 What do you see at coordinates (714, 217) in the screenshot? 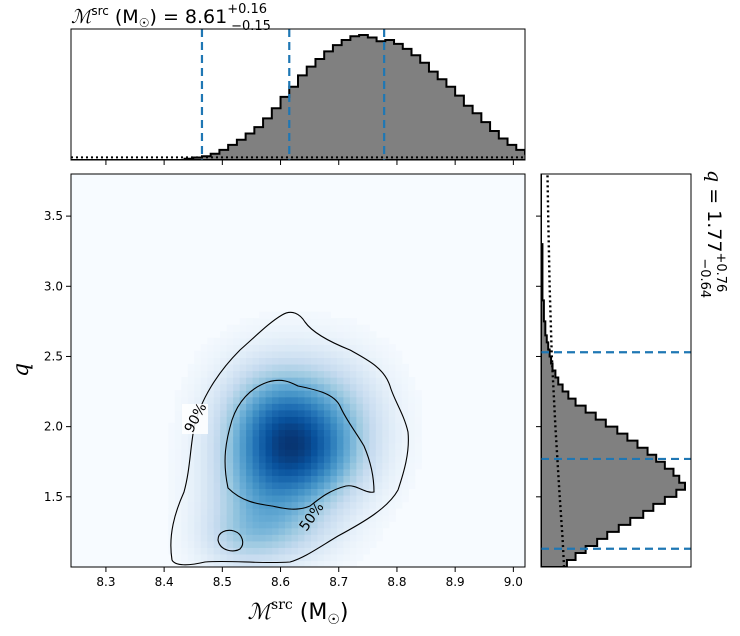
I see `right-title-value: = 1.77` at bounding box center [714, 217].